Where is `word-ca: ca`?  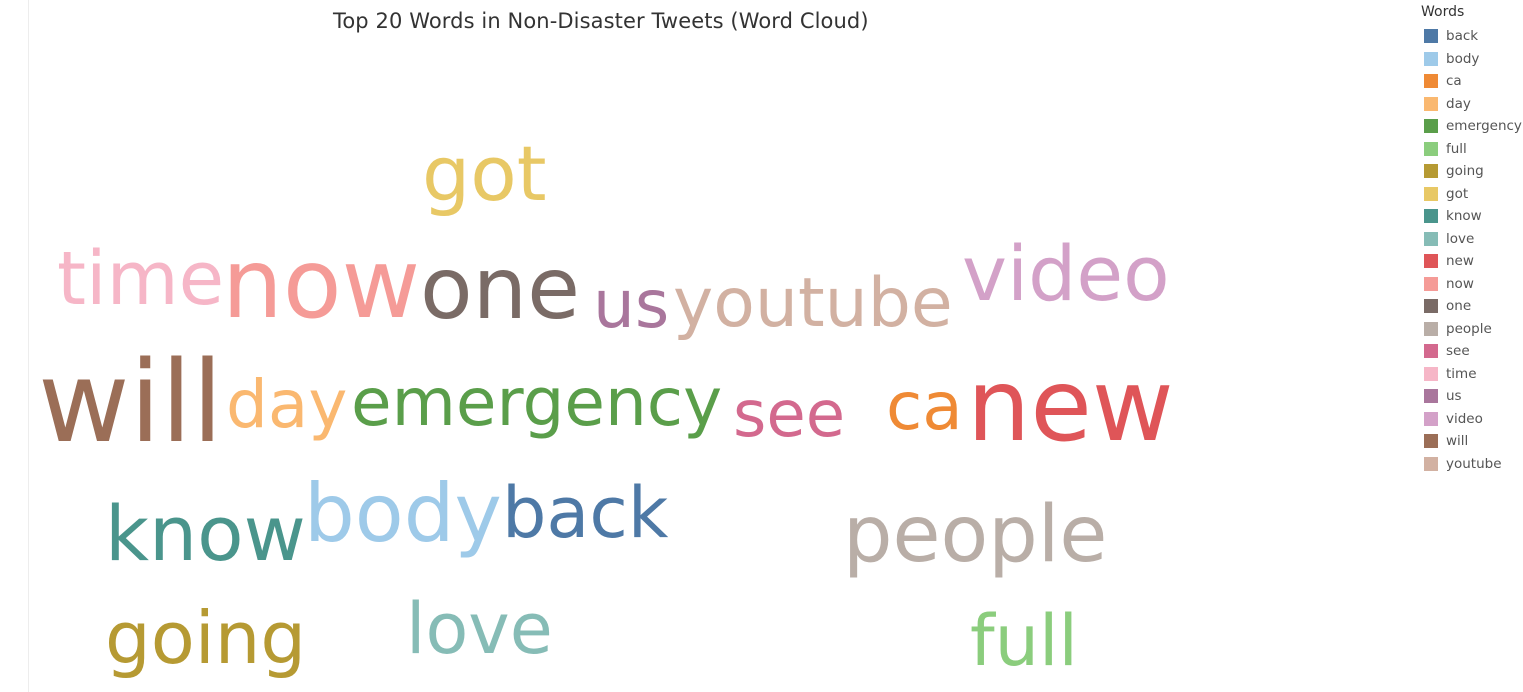
word-ca: ca is located at coordinates (924, 406).